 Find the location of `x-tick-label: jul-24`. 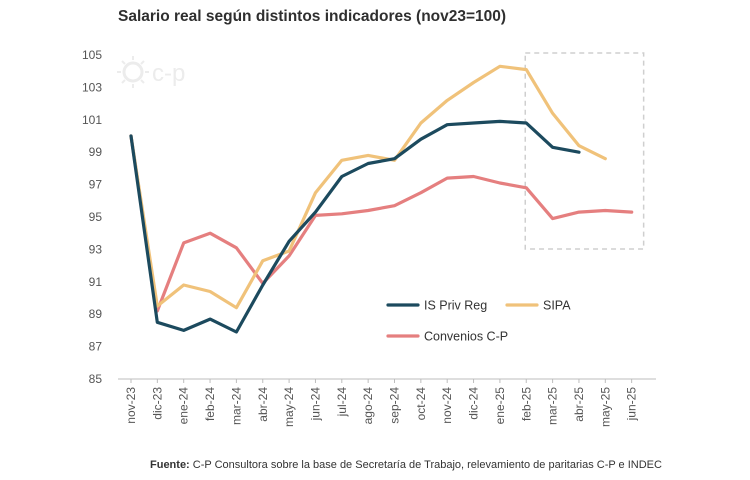

x-tick-label: jul-24 is located at coordinates (342, 402).